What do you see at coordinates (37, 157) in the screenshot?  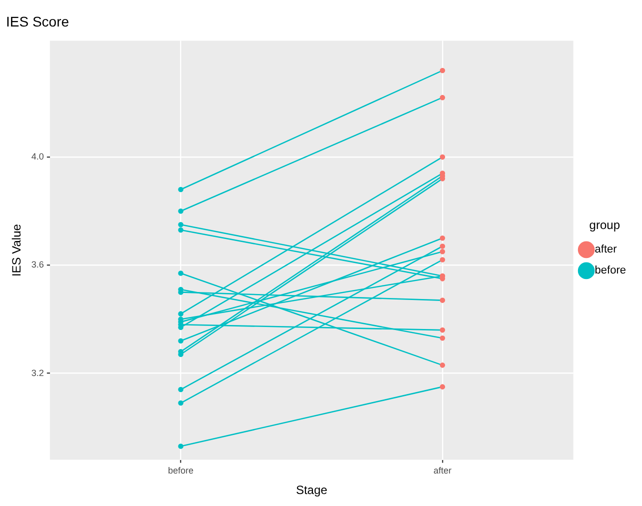 I see `y-tick-label: 4.0` at bounding box center [37, 157].